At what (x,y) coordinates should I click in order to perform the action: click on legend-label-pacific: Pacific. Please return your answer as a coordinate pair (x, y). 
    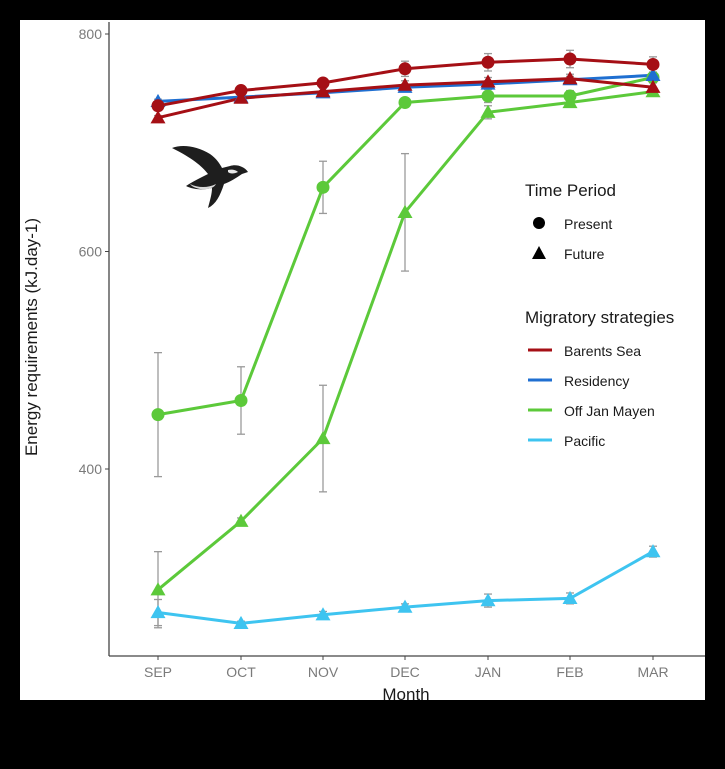
    Looking at the image, I should click on (584, 441).